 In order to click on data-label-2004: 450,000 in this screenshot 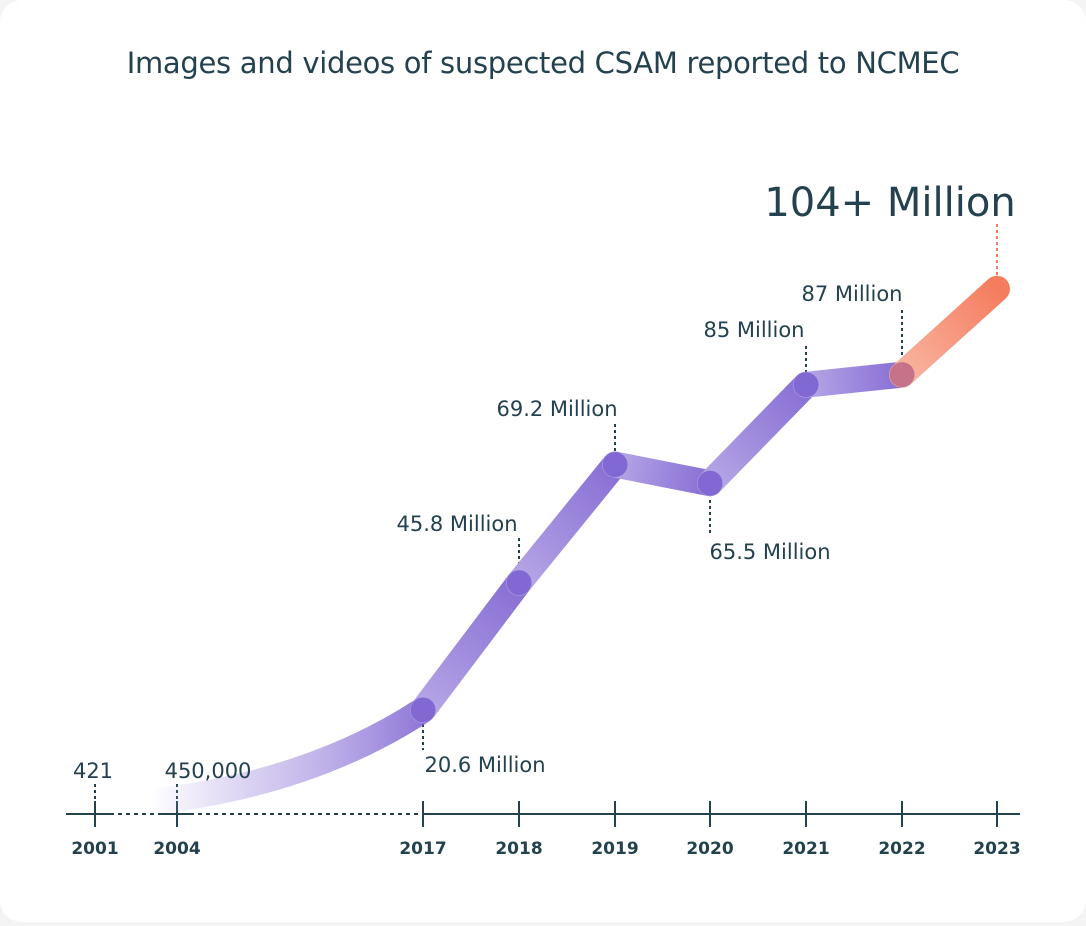, I will do `click(208, 771)`.